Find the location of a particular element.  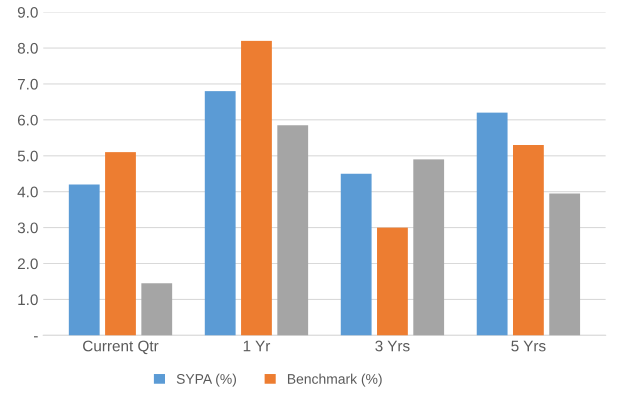

legend-label: SYPA (%) is located at coordinates (206, 380).